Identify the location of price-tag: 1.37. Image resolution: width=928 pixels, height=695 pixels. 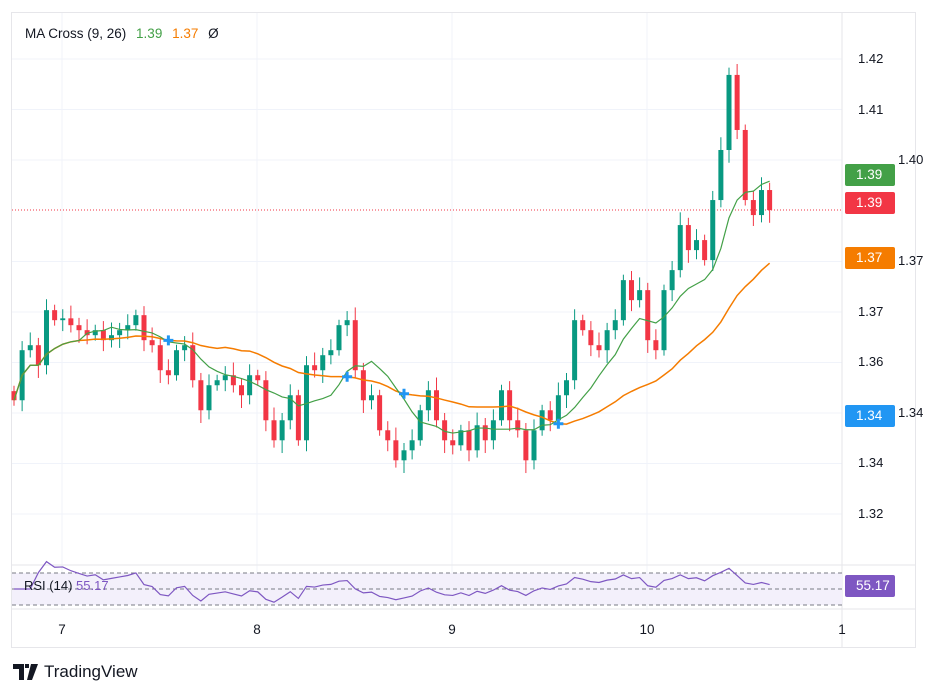
(870, 258).